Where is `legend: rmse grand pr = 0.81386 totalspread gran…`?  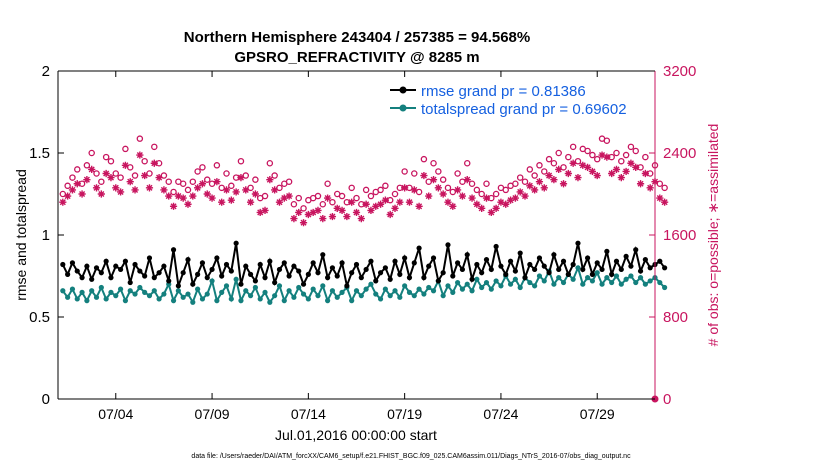 legend: rmse grand pr = 0.81386 totalspread gran… is located at coordinates (508, 100).